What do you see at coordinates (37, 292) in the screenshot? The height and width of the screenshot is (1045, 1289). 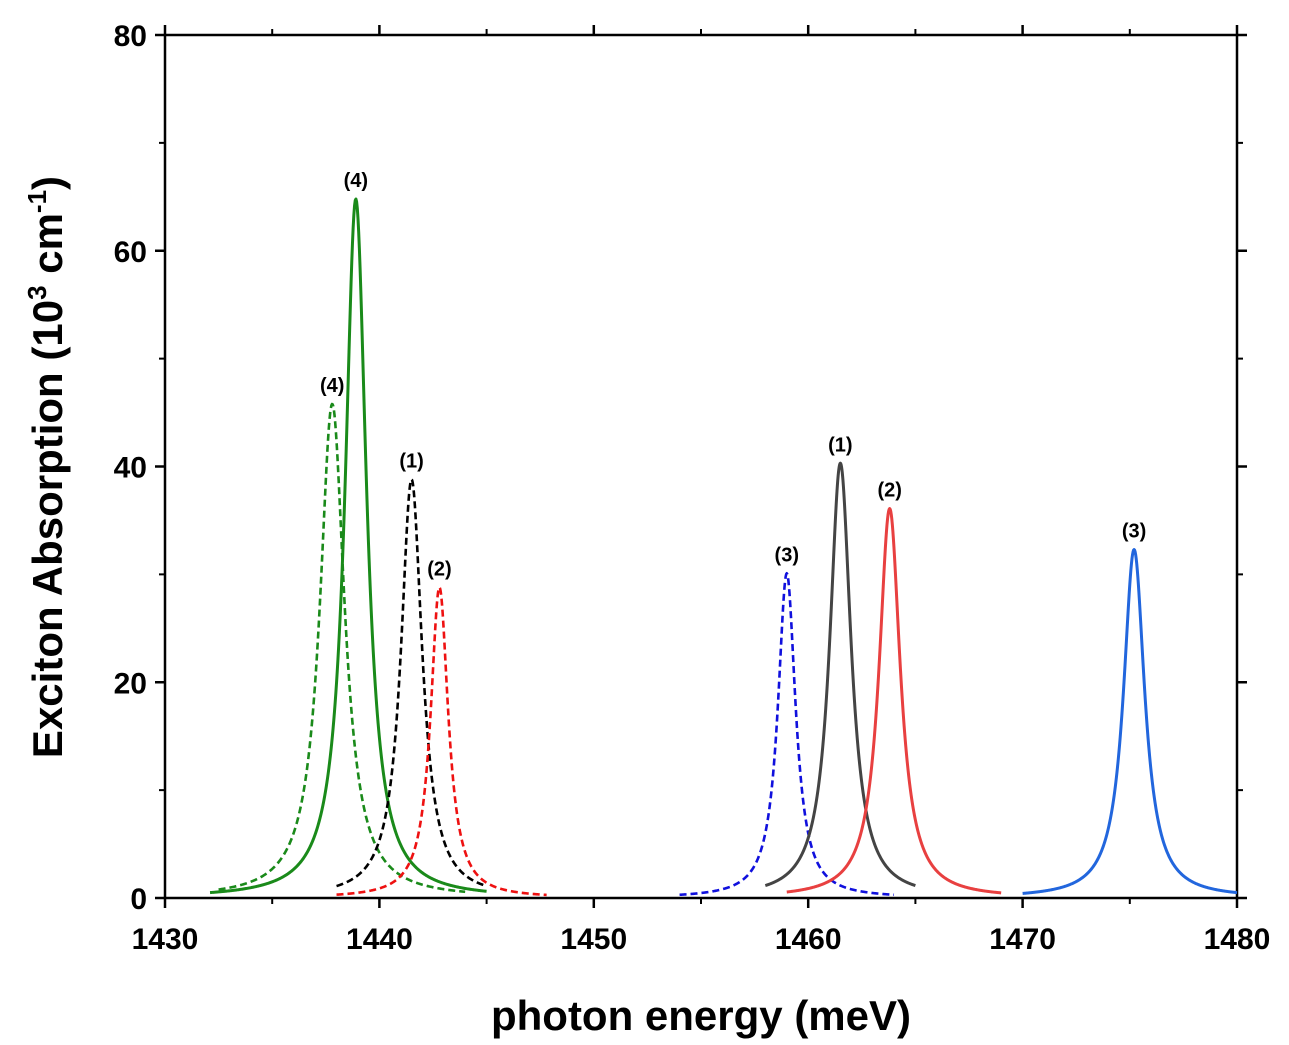 I see `y-axis-title-sup: 3` at bounding box center [37, 292].